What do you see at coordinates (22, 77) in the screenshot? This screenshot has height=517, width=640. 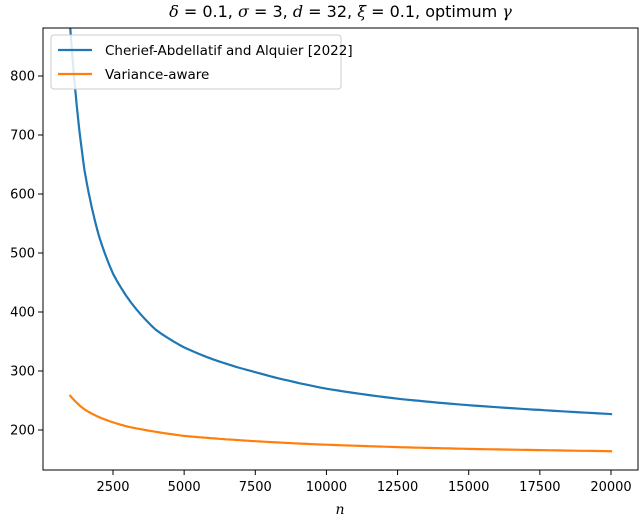 I see `y-tick-label: 800` at bounding box center [22, 77].